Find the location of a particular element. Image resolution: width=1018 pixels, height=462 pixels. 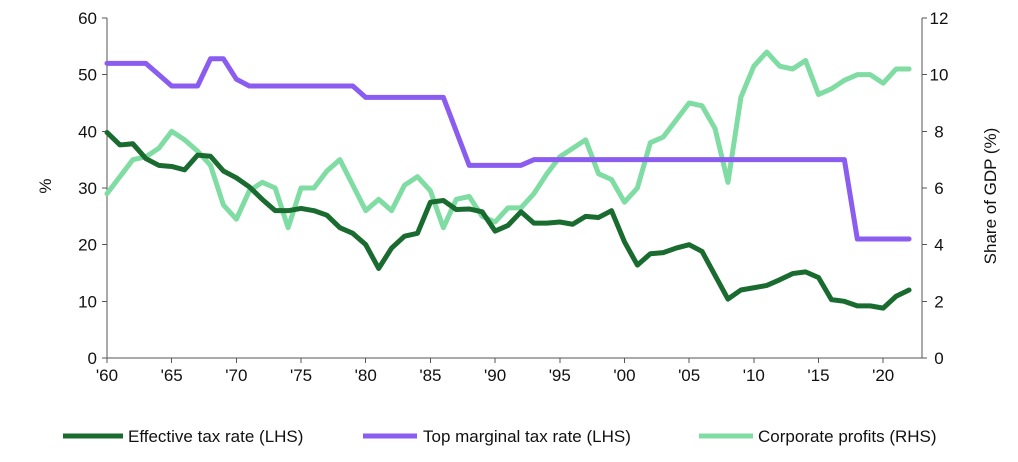

x-tick-label: '70 is located at coordinates (236, 375).